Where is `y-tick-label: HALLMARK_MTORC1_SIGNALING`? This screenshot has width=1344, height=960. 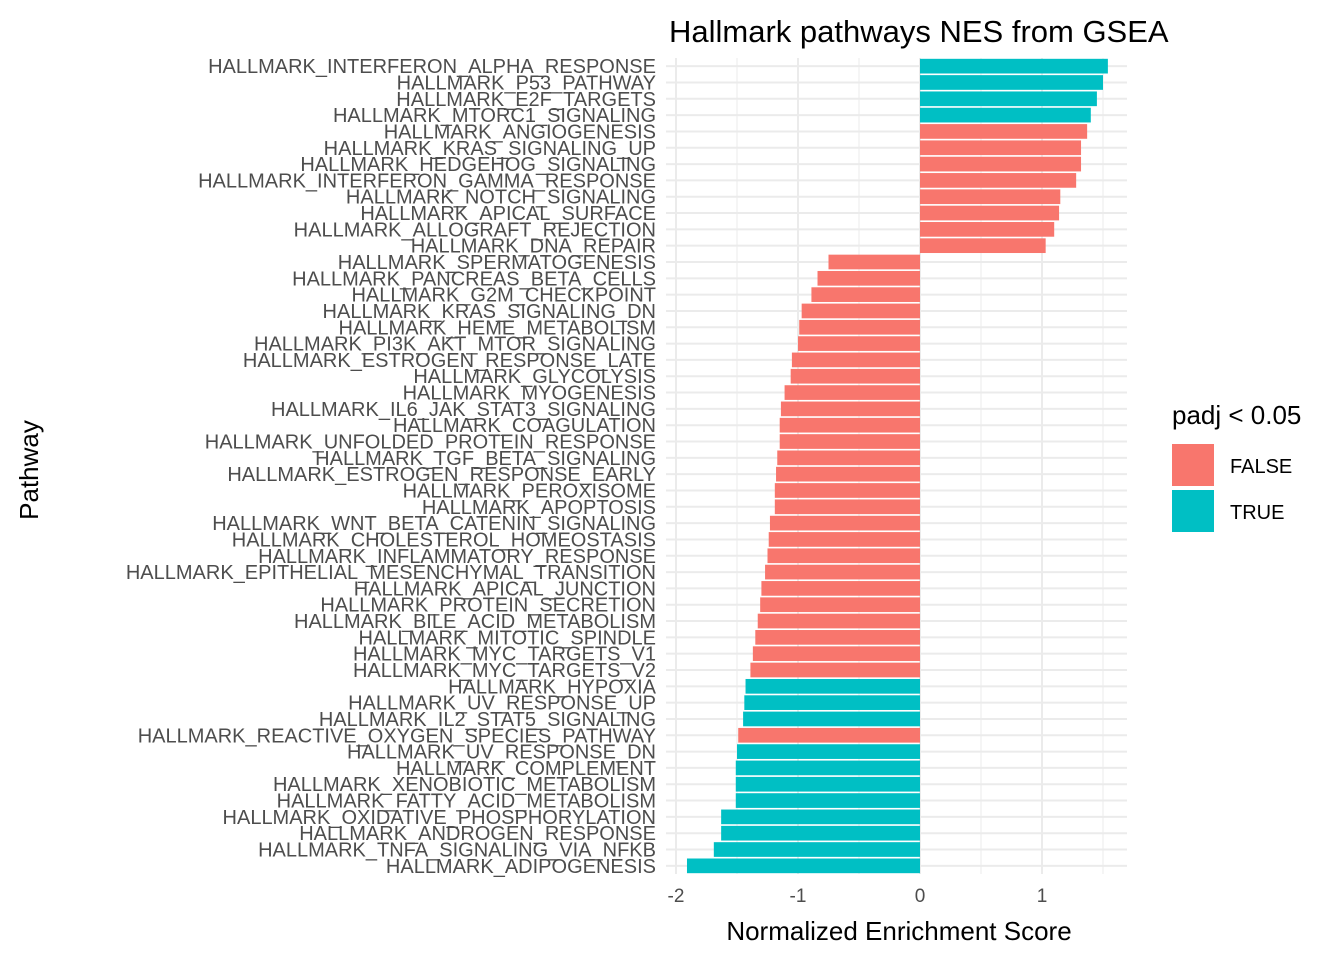
y-tick-label: HALLMARK_MTORC1_SIGNALING is located at coordinates (494, 116).